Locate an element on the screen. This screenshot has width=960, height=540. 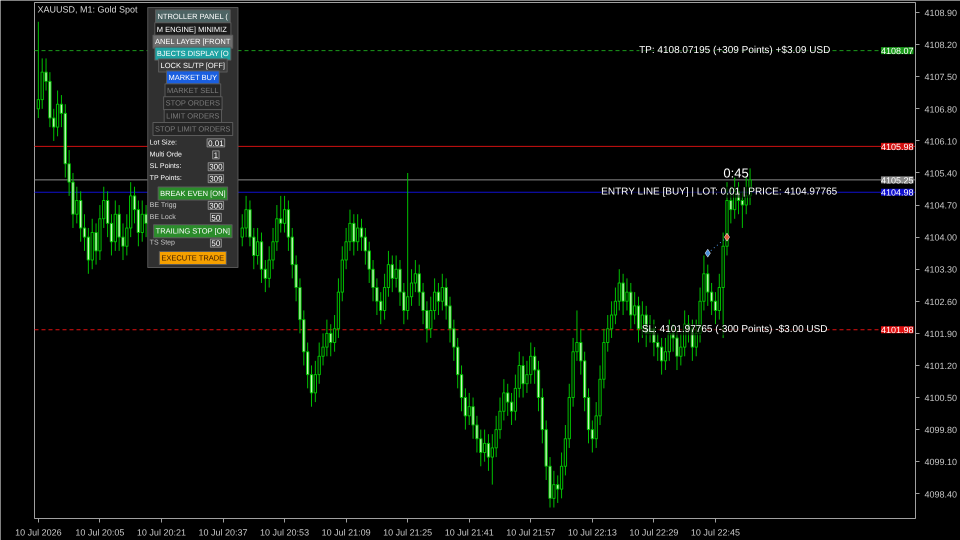
ref-line-label: 4105.98 is located at coordinates (897, 147).